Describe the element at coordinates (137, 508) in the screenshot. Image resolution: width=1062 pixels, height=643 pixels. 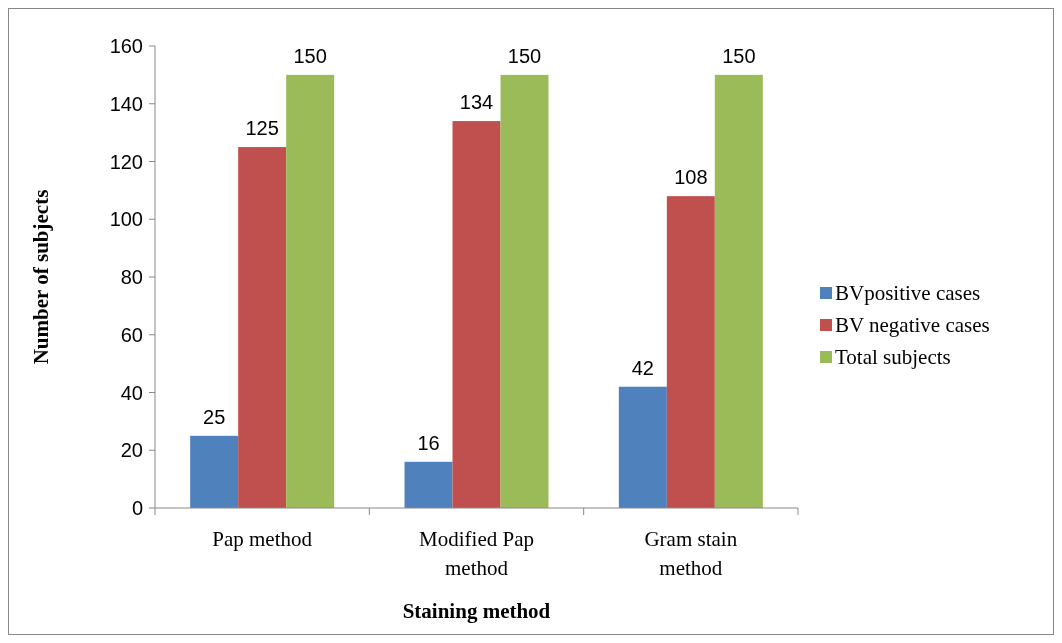
I see `y-tick-label: 0` at that location.